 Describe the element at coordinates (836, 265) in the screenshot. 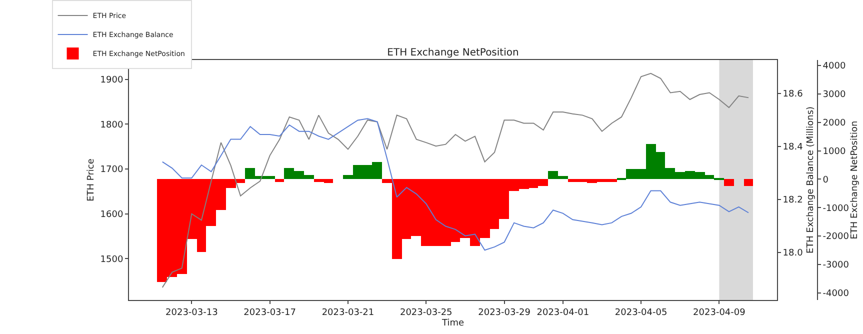

I see `y3-tick-label: -3000` at that location.